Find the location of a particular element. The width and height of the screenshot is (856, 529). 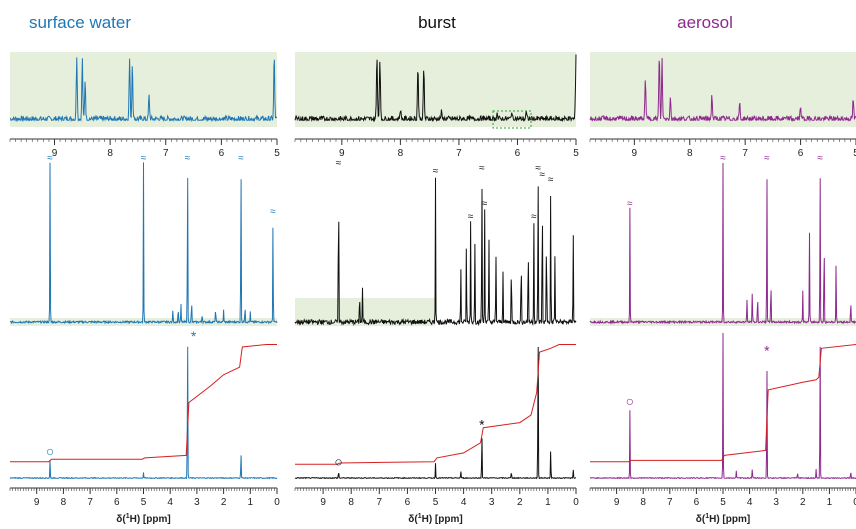

zoom-box is located at coordinates (512, 119).